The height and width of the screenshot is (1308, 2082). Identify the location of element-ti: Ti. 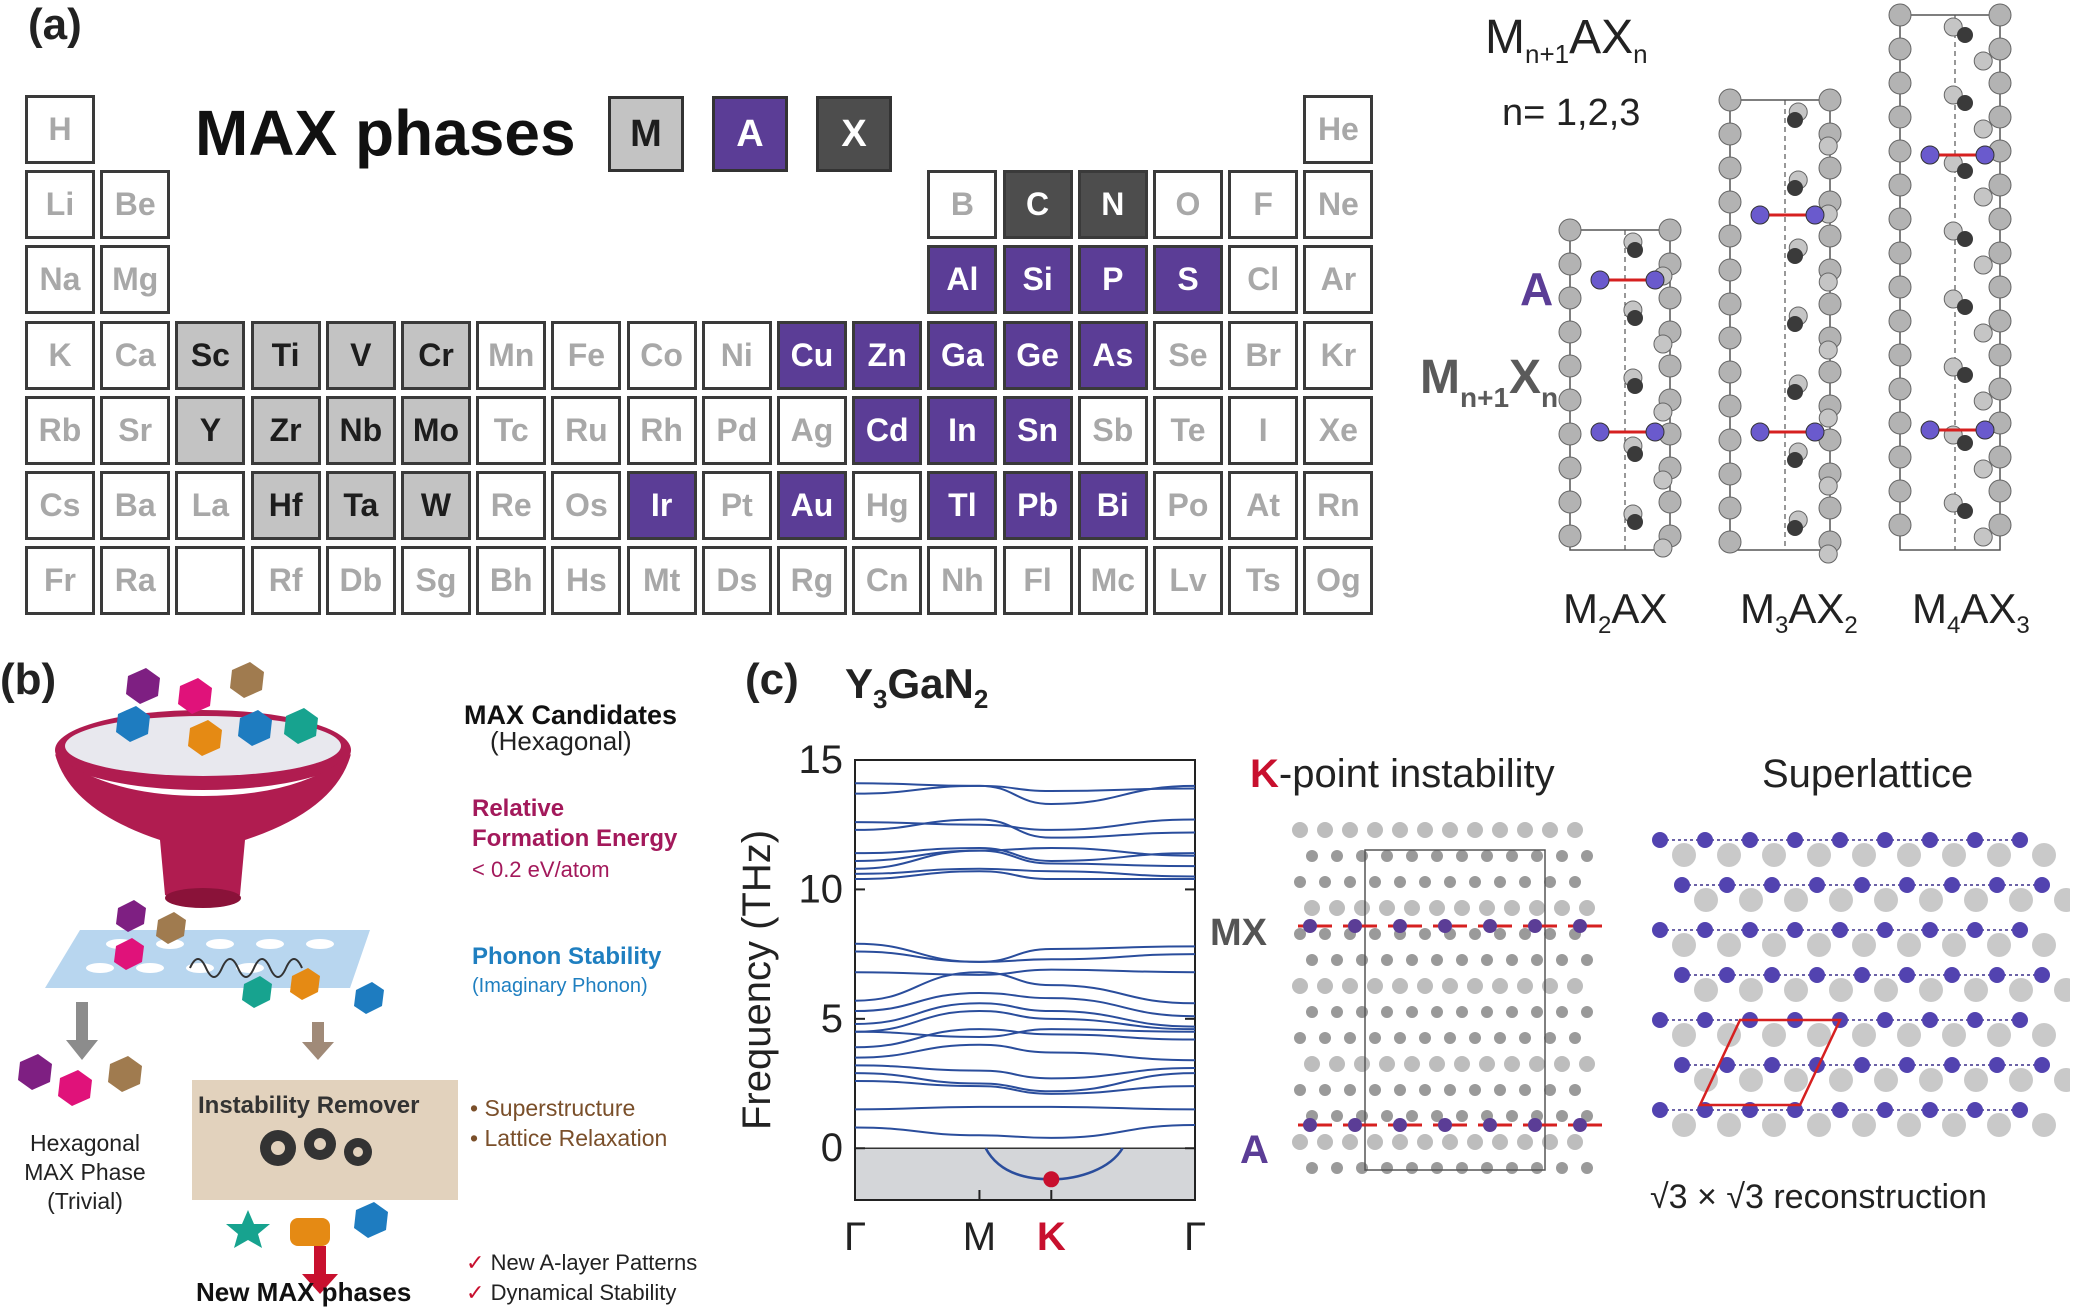
(285, 355).